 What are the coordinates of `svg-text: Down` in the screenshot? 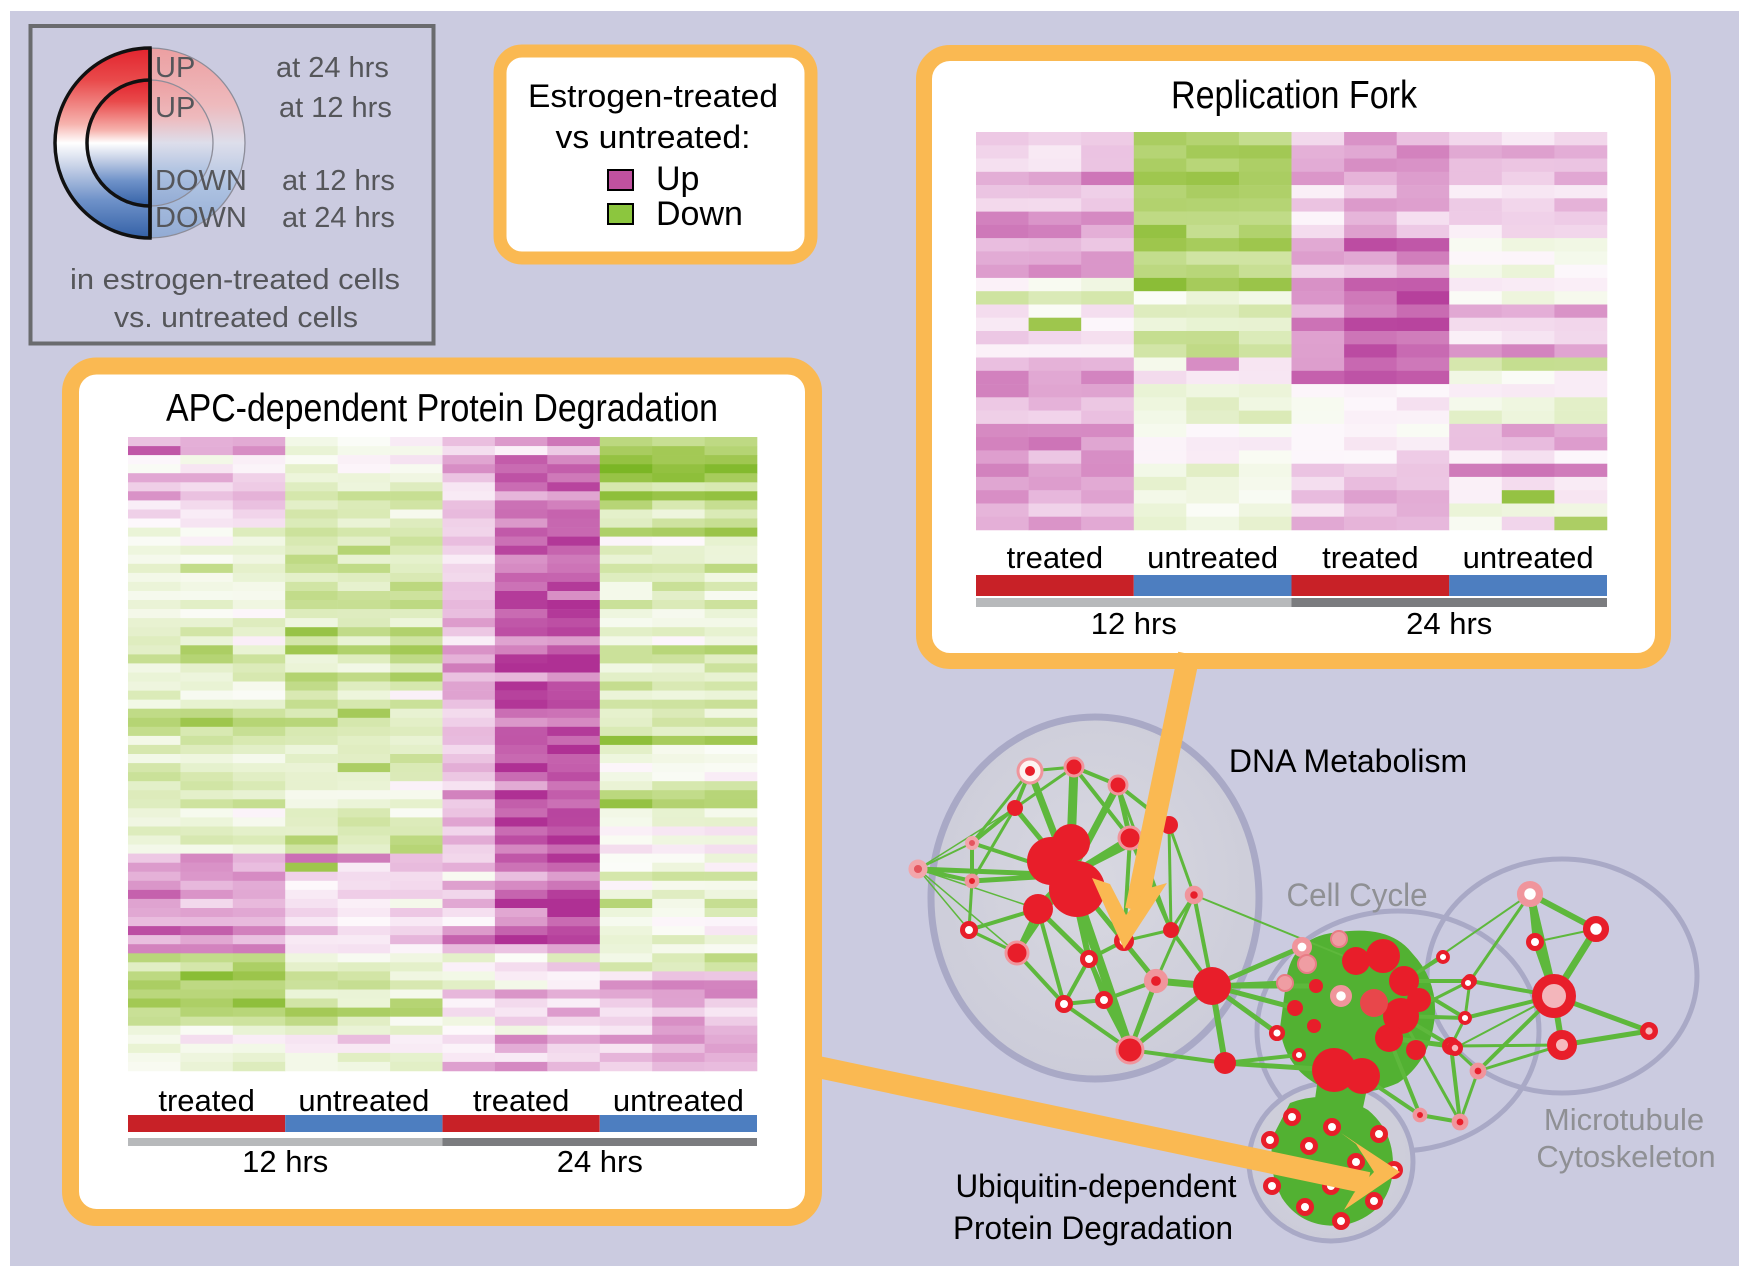 It's located at (699, 214).